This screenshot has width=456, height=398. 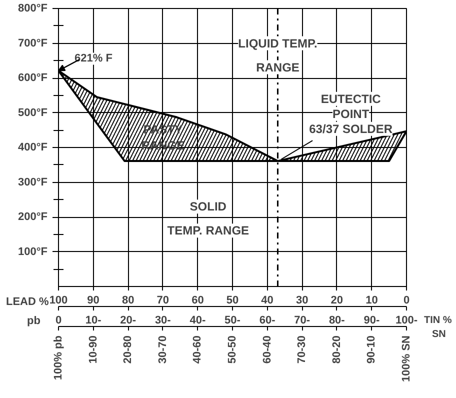 I want to click on x-axis-title: TIN %, so click(x=438, y=320).